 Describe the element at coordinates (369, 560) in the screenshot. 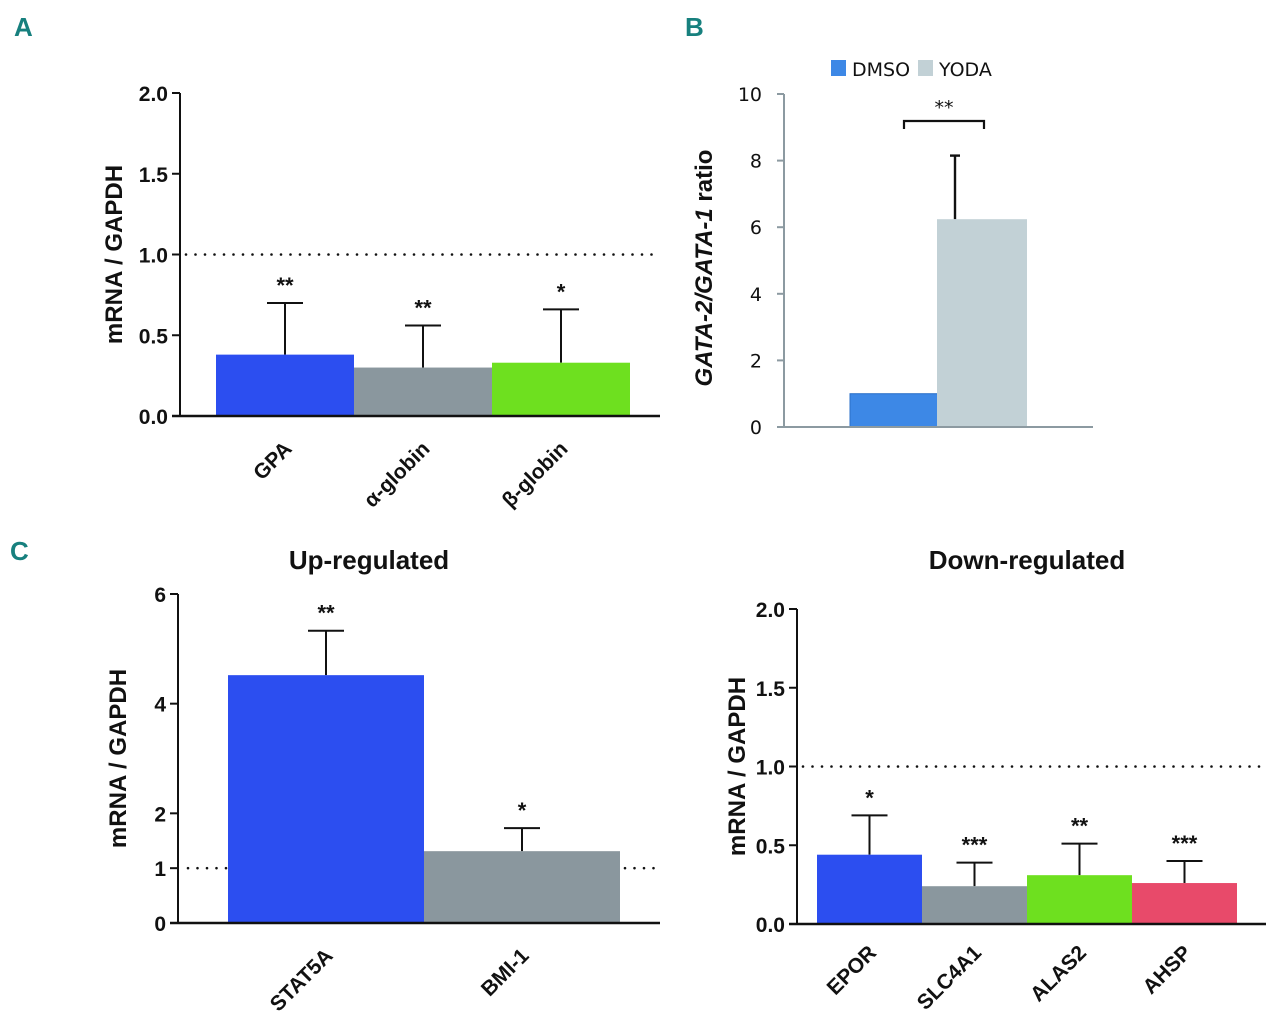

I see `chart-title: Up-regulated` at that location.